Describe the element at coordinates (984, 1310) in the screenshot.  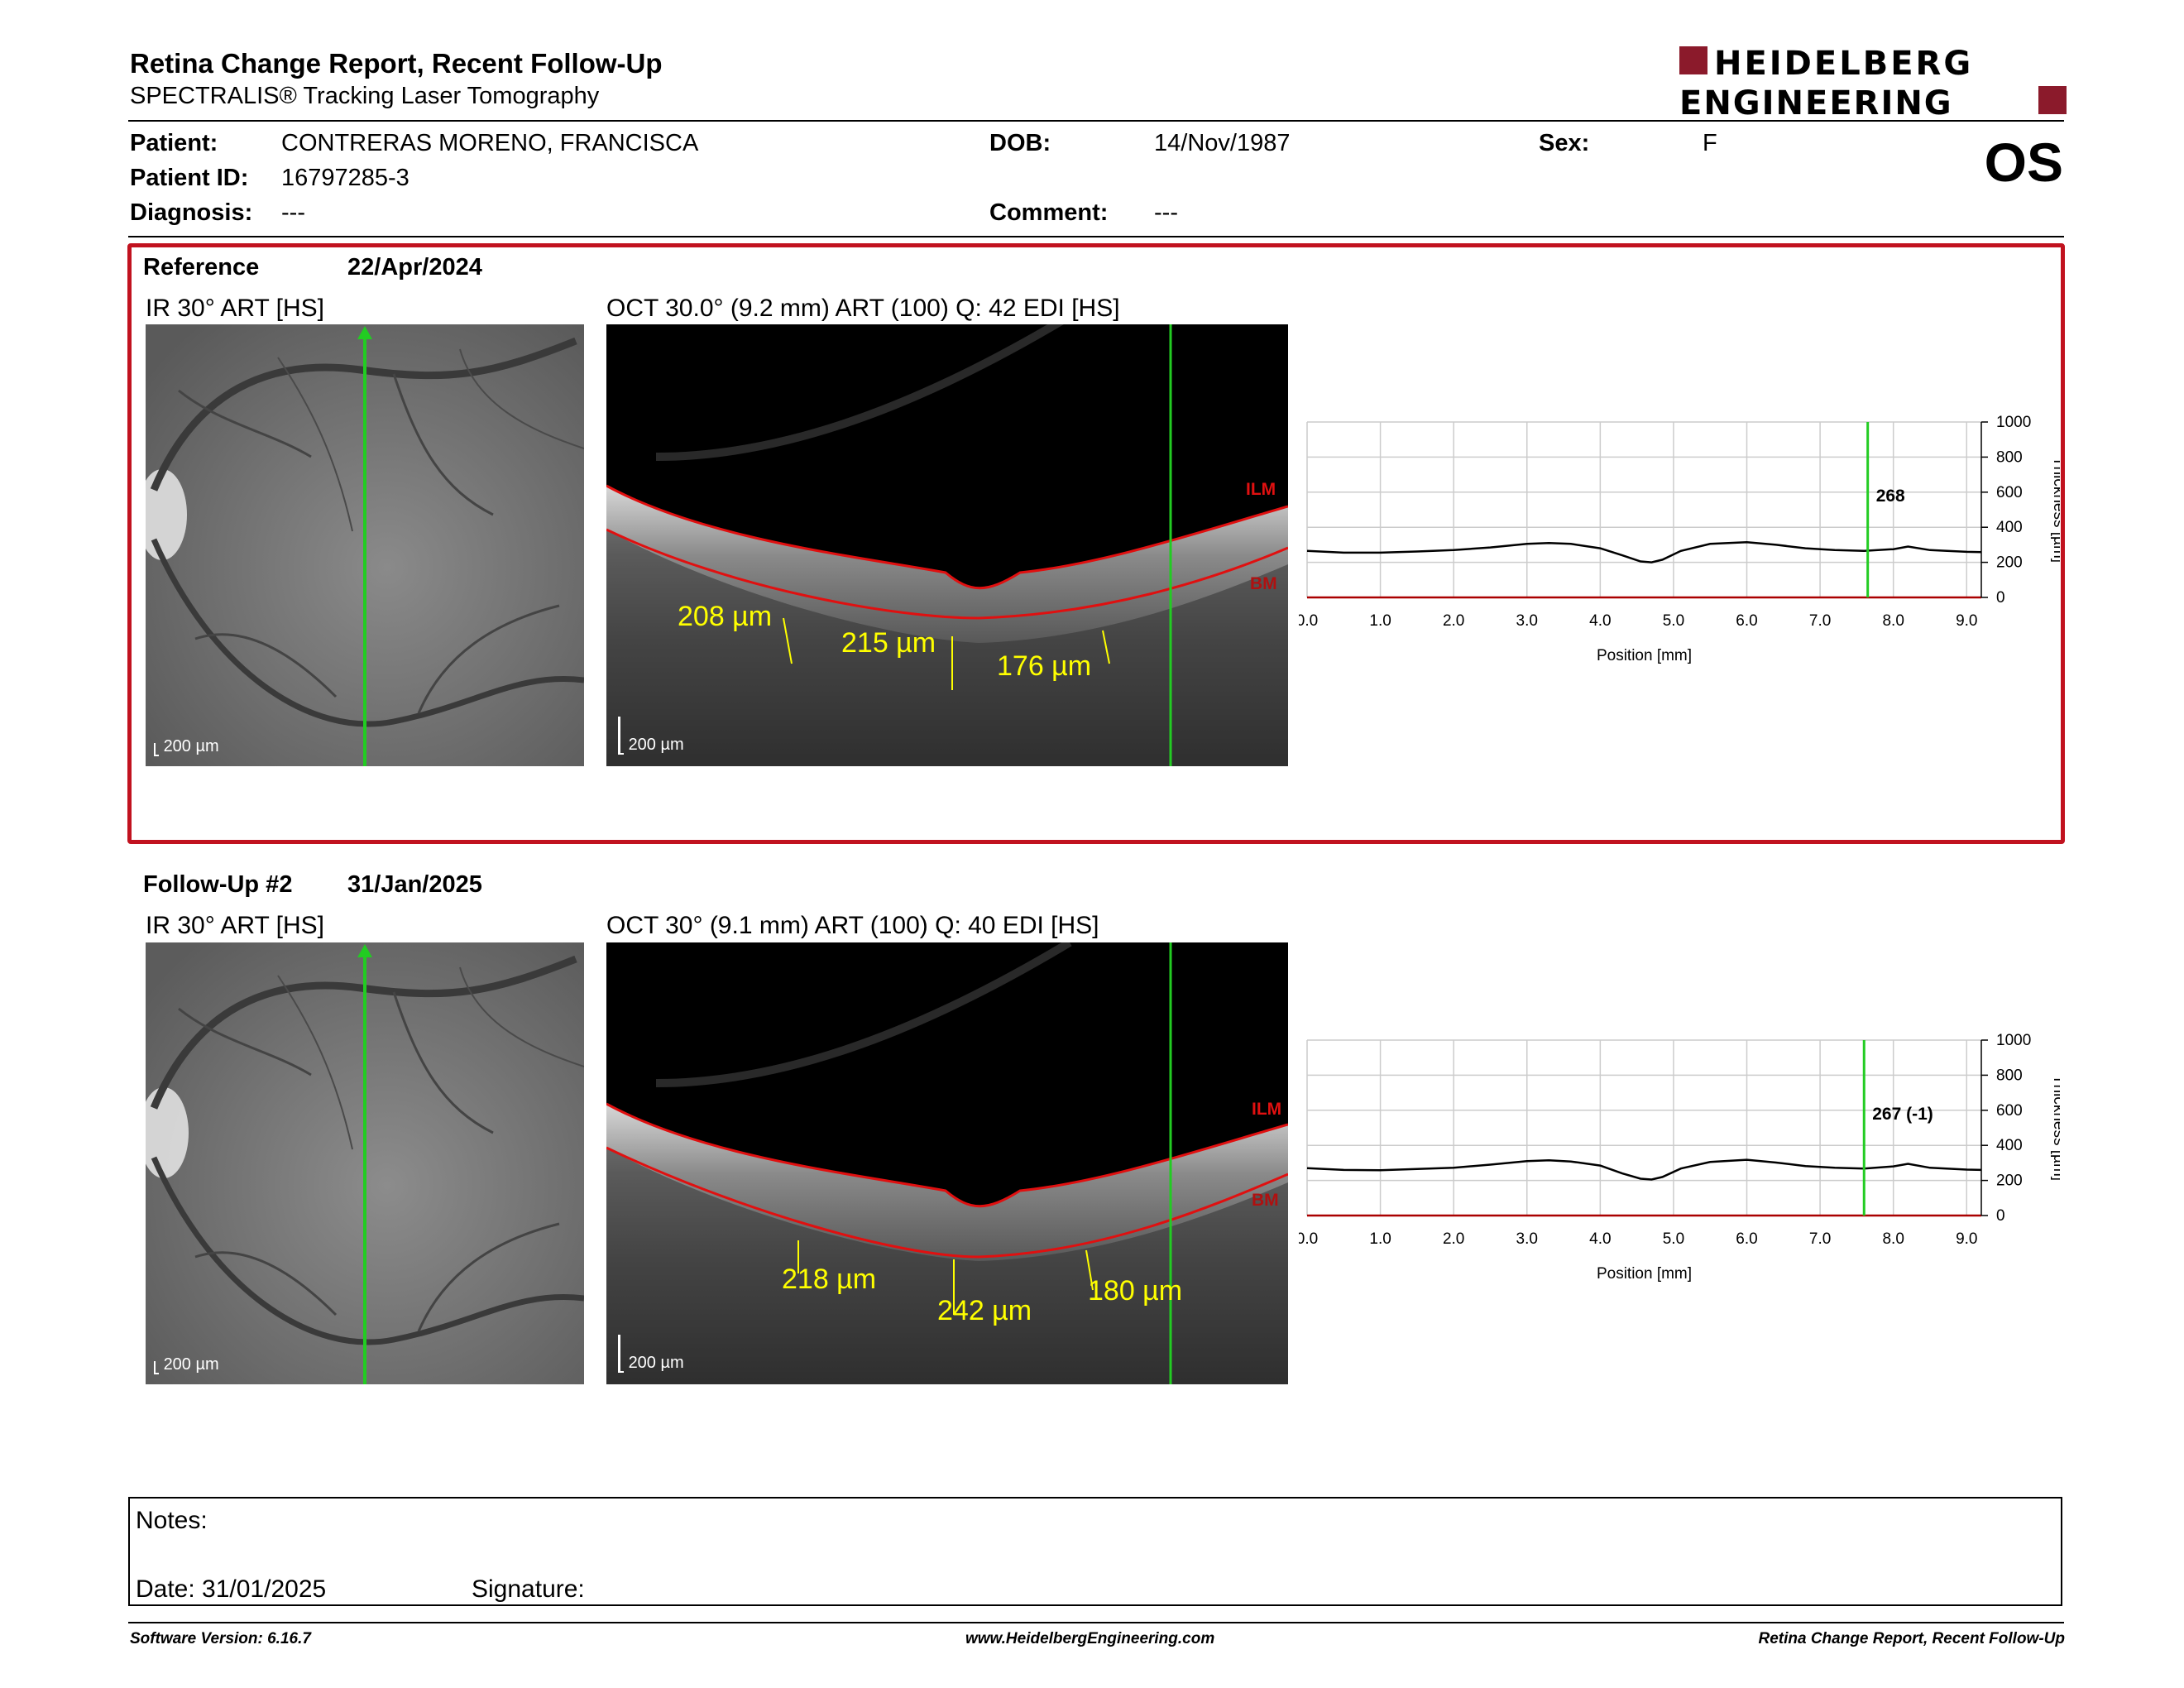
I see `measurement-label: 242 µm` at that location.